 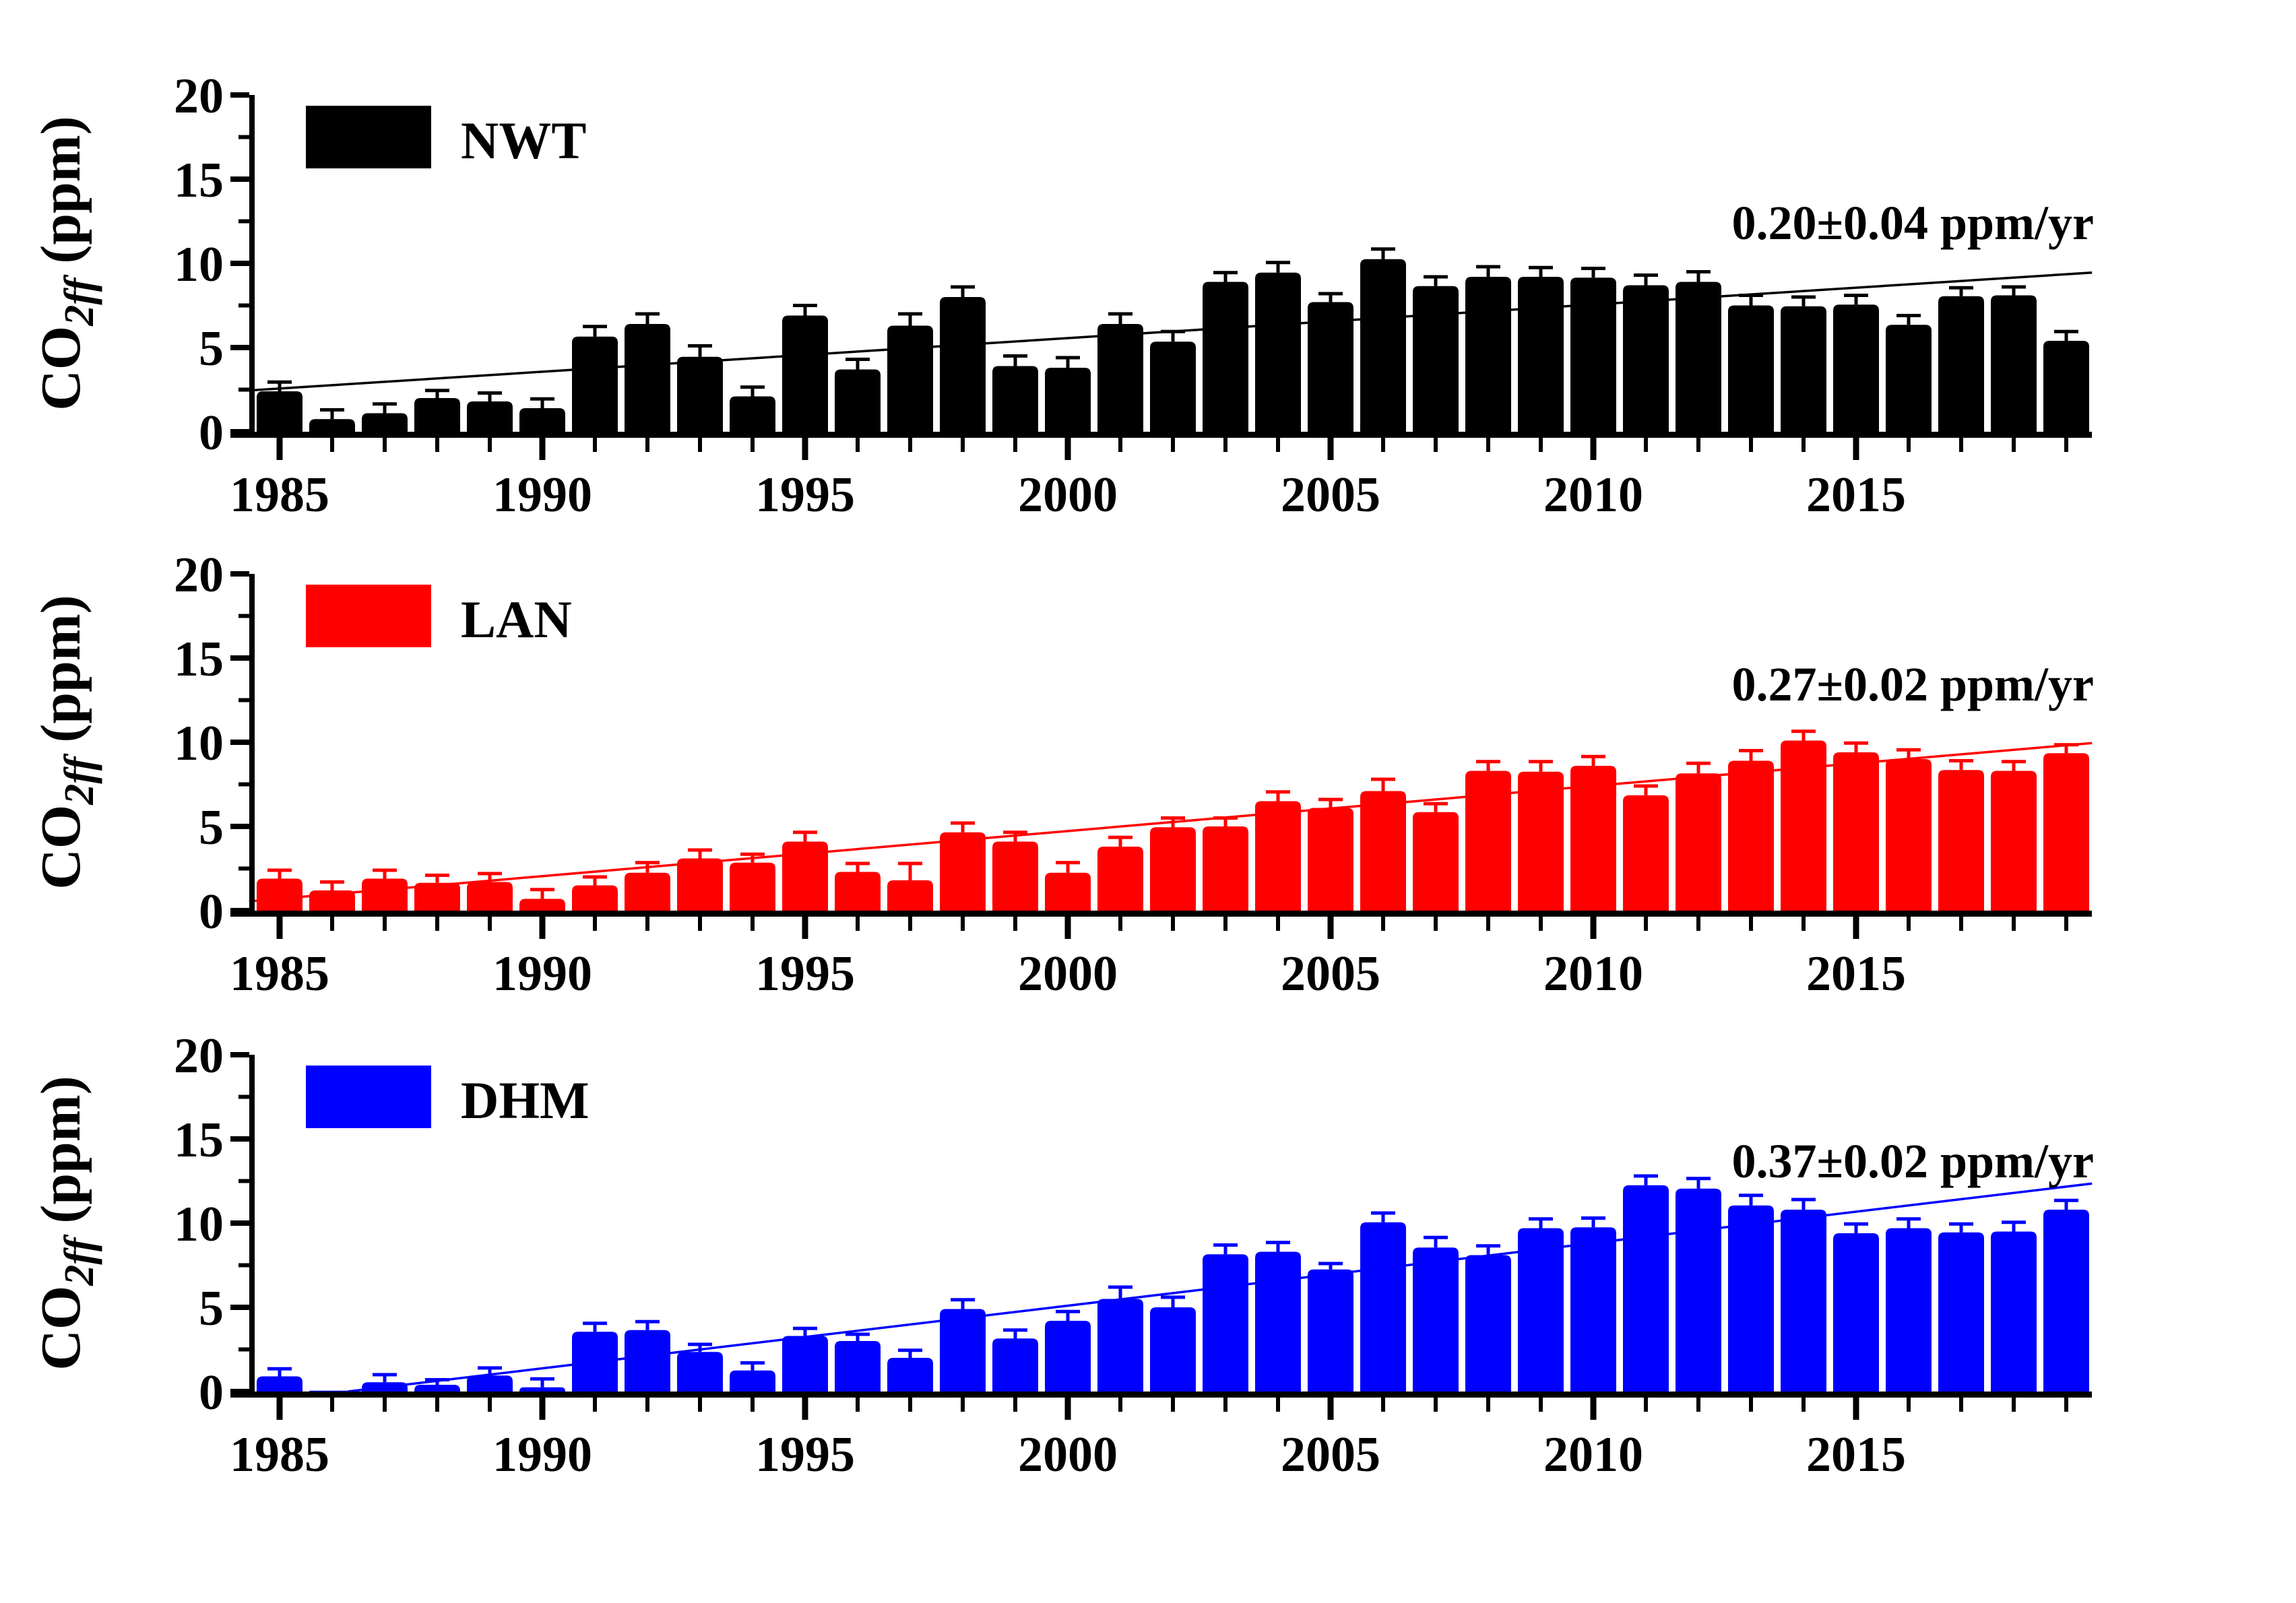 What do you see at coordinates (2066, 386) in the screenshot?
I see `bar-2019` at bounding box center [2066, 386].